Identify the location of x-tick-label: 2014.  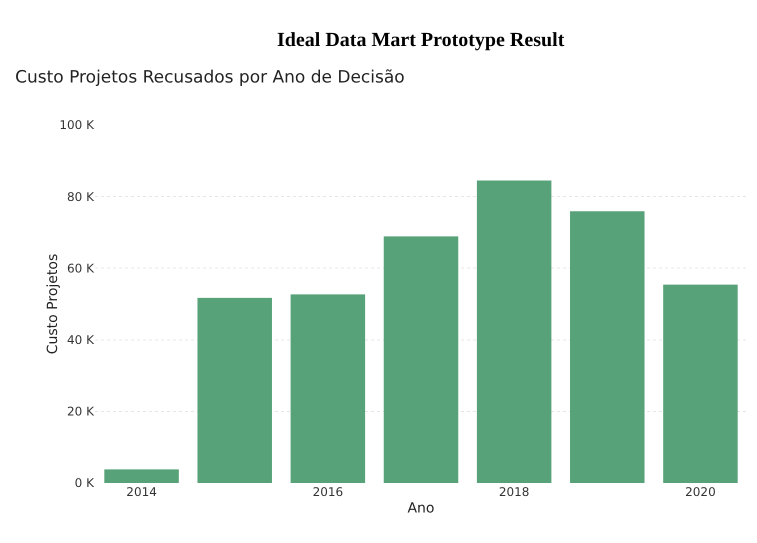
(141, 492).